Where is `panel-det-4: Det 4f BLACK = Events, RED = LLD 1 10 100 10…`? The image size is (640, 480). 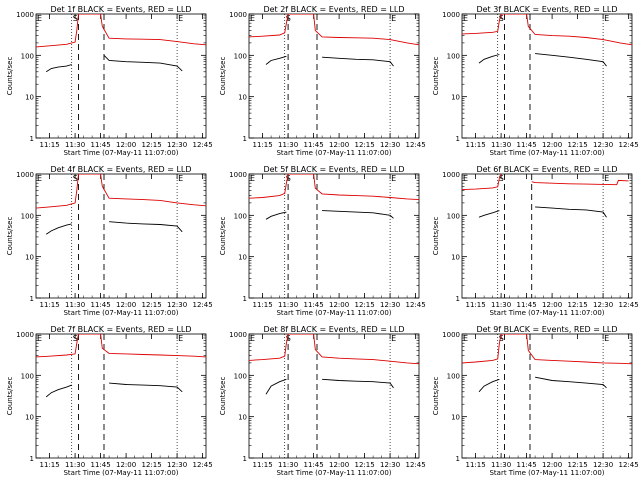 panel-det-4: Det 4f BLACK = Events, RED = LLD 1 10 100 10… is located at coordinates (109, 241).